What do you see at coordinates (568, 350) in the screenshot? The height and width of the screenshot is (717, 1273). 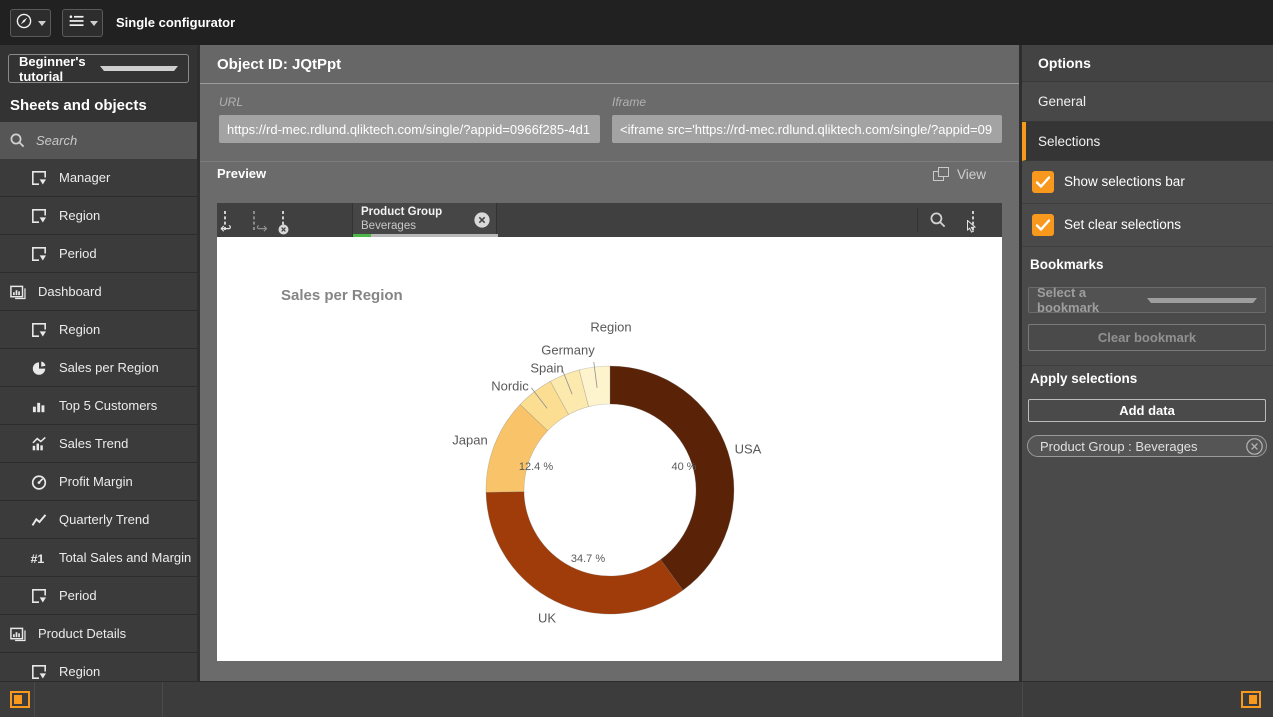 I see `category-label-germany: Germany` at bounding box center [568, 350].